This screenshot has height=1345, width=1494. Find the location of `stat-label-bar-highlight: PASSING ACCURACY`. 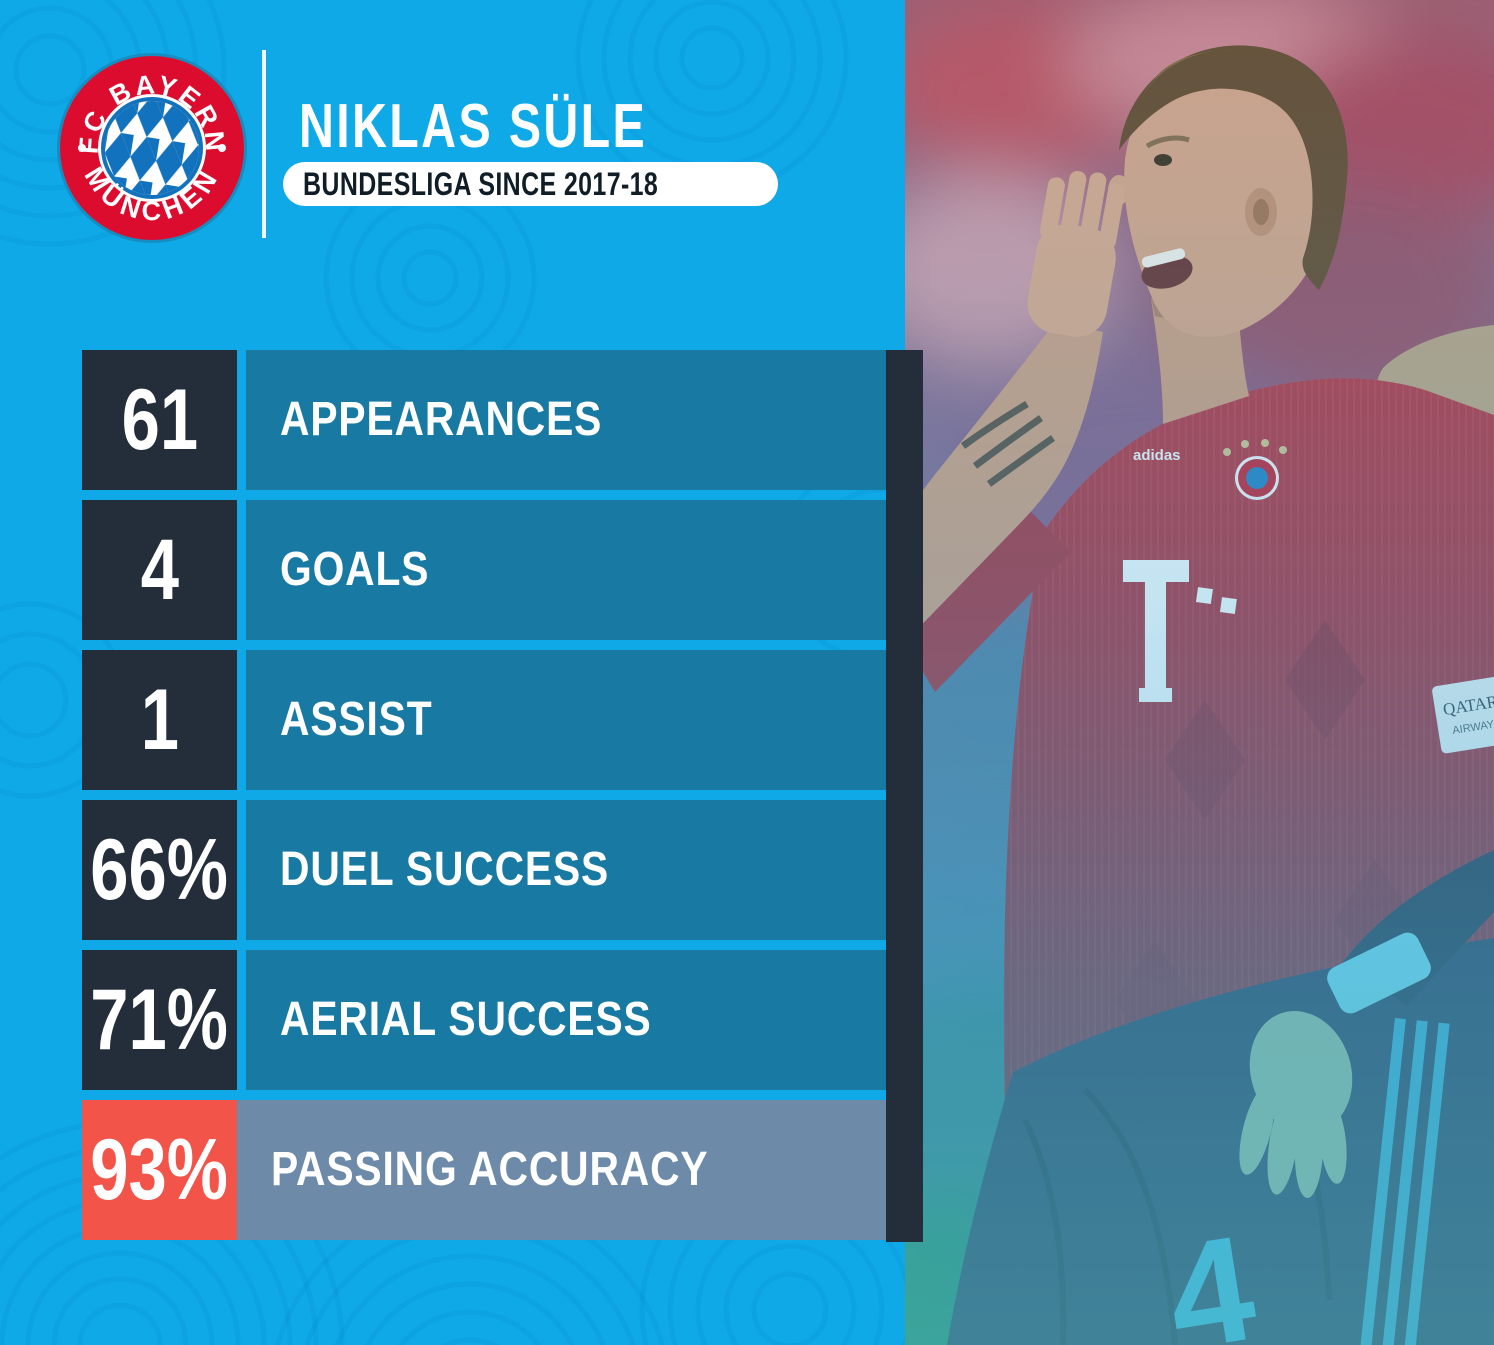

stat-label-bar-highlight: PASSING ACCURACY is located at coordinates (561, 1170).